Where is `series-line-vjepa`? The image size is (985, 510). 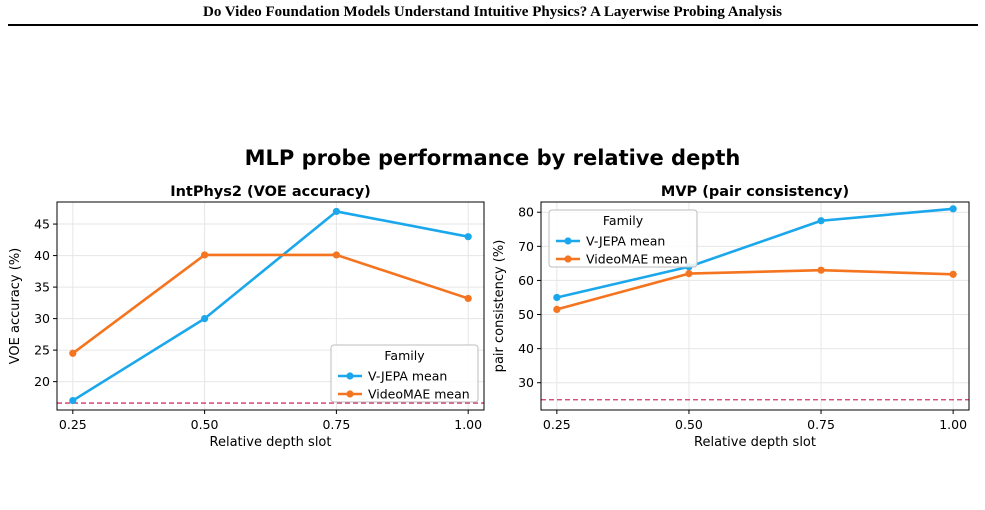 series-line-vjepa is located at coordinates (755, 253).